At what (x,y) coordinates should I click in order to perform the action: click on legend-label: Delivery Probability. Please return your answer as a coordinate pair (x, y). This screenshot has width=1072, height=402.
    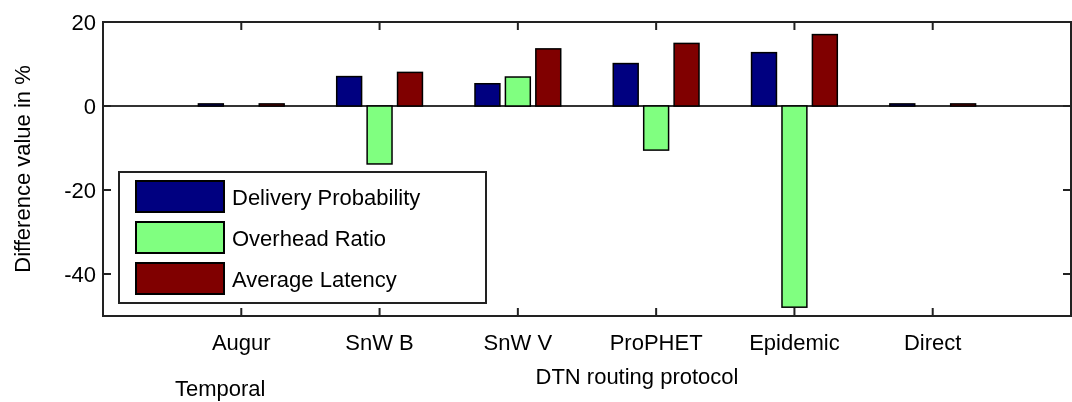
    Looking at the image, I should click on (326, 197).